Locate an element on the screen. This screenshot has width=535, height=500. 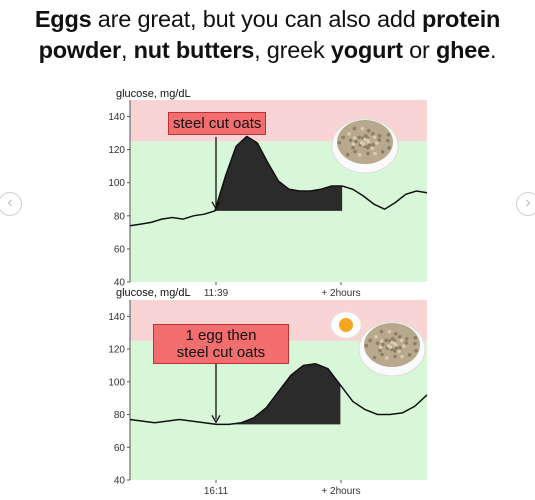
chart1-oatmeal-bowl-icon is located at coordinates (365, 146).